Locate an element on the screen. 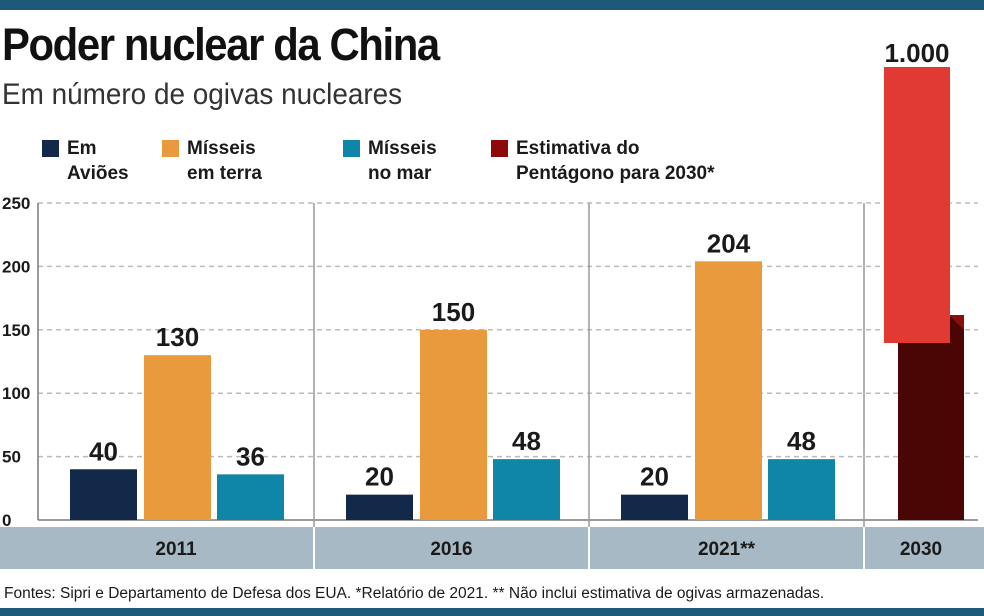 The width and height of the screenshot is (984, 616). data-label-projection: 1.000 is located at coordinates (916, 53).